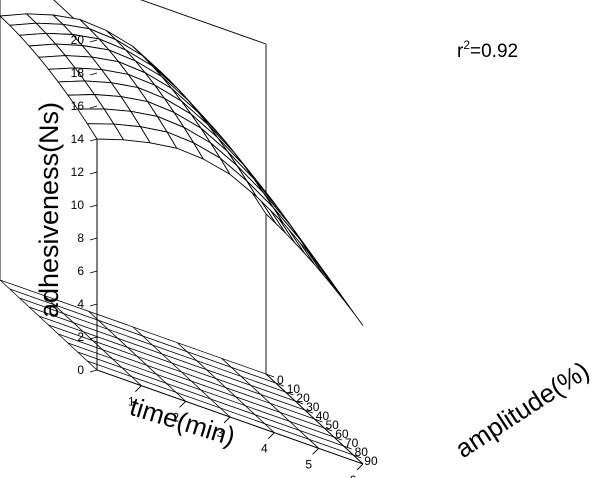 Image resolution: width=594 pixels, height=478 pixels. I want to click on z-tick-label: 2, so click(80, 337).